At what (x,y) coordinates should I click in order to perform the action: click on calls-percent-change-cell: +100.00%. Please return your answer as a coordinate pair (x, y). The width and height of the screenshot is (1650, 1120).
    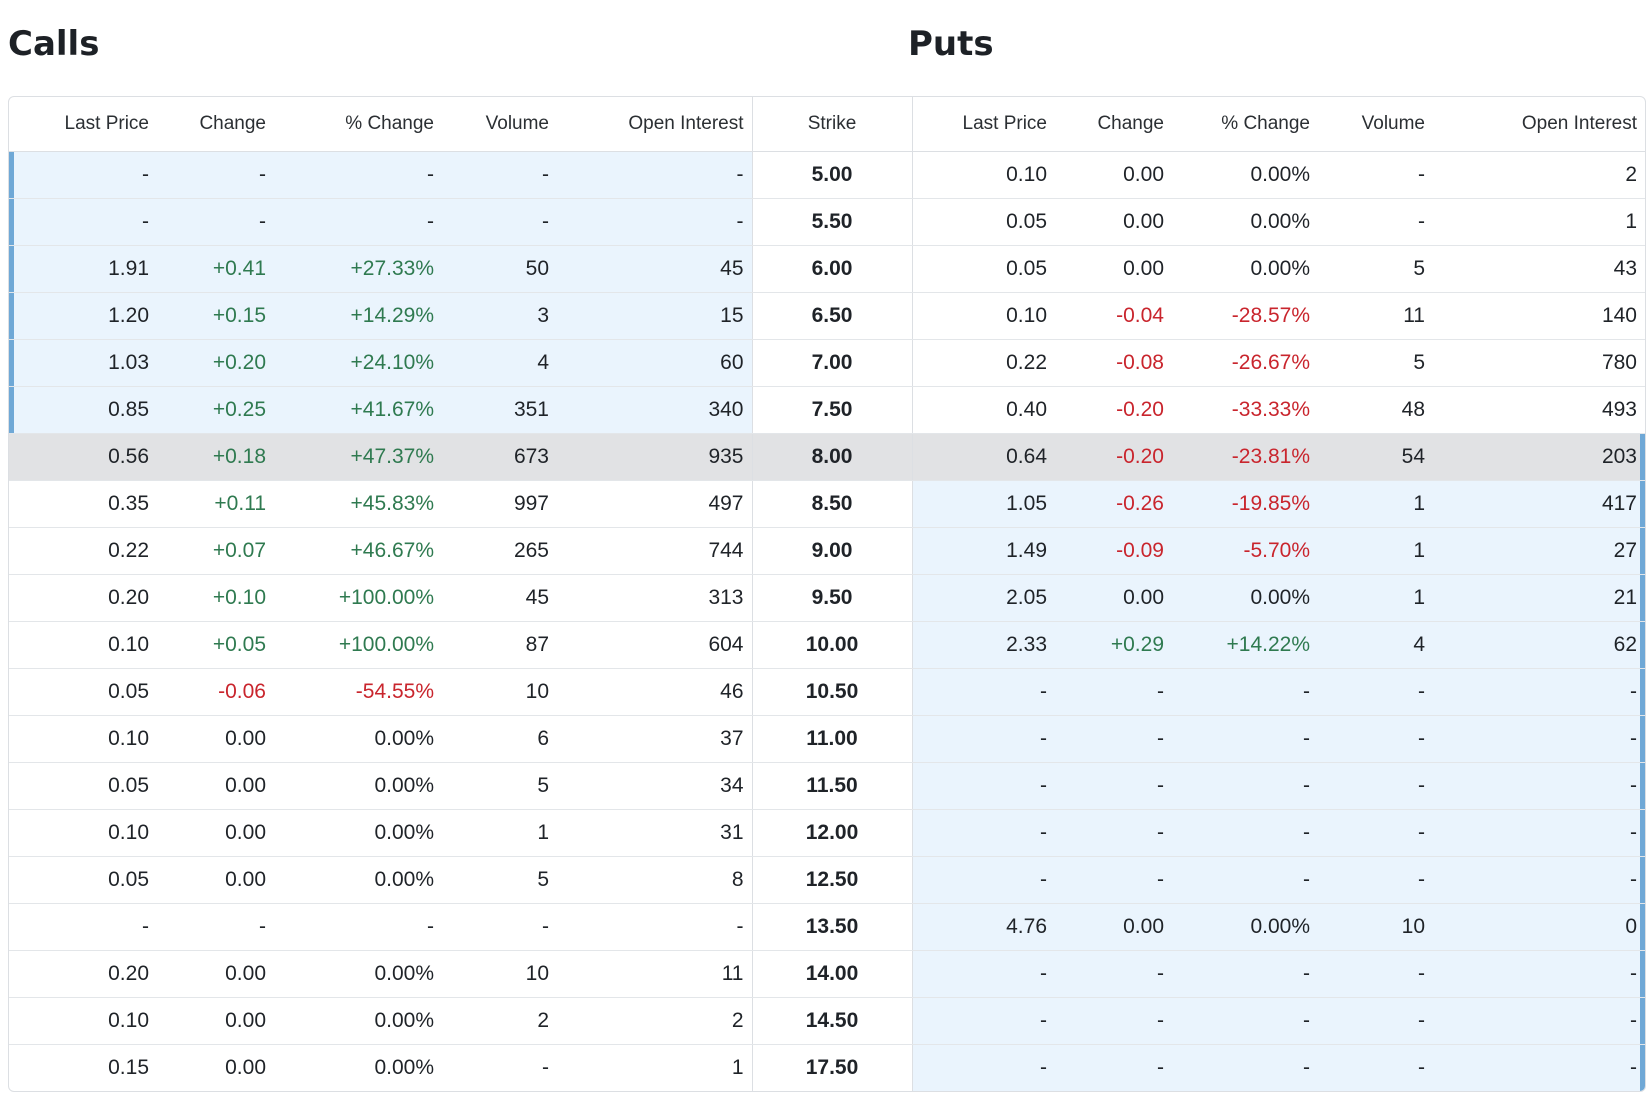
    Looking at the image, I should click on (358, 598).